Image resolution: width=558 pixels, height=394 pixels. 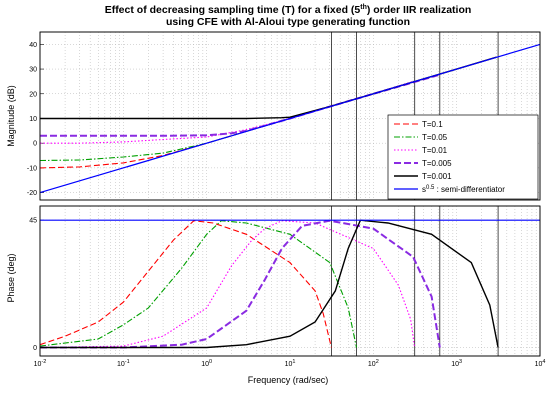 I want to click on magnitude-ytick-label: 0, so click(x=35, y=144).